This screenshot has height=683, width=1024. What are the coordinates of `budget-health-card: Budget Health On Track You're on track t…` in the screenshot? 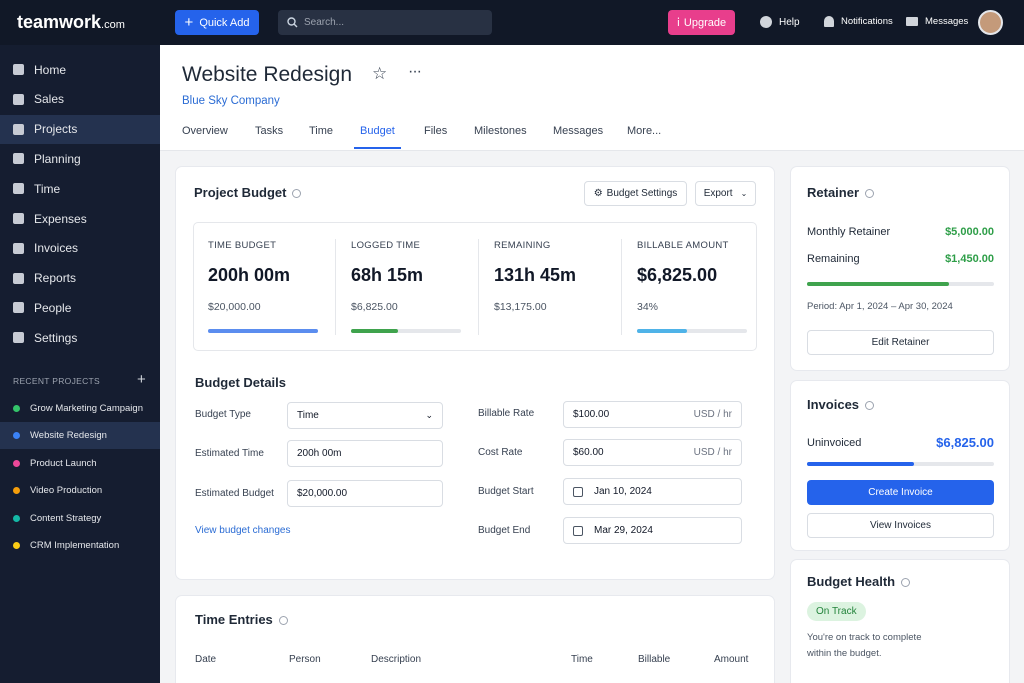 It's located at (900, 621).